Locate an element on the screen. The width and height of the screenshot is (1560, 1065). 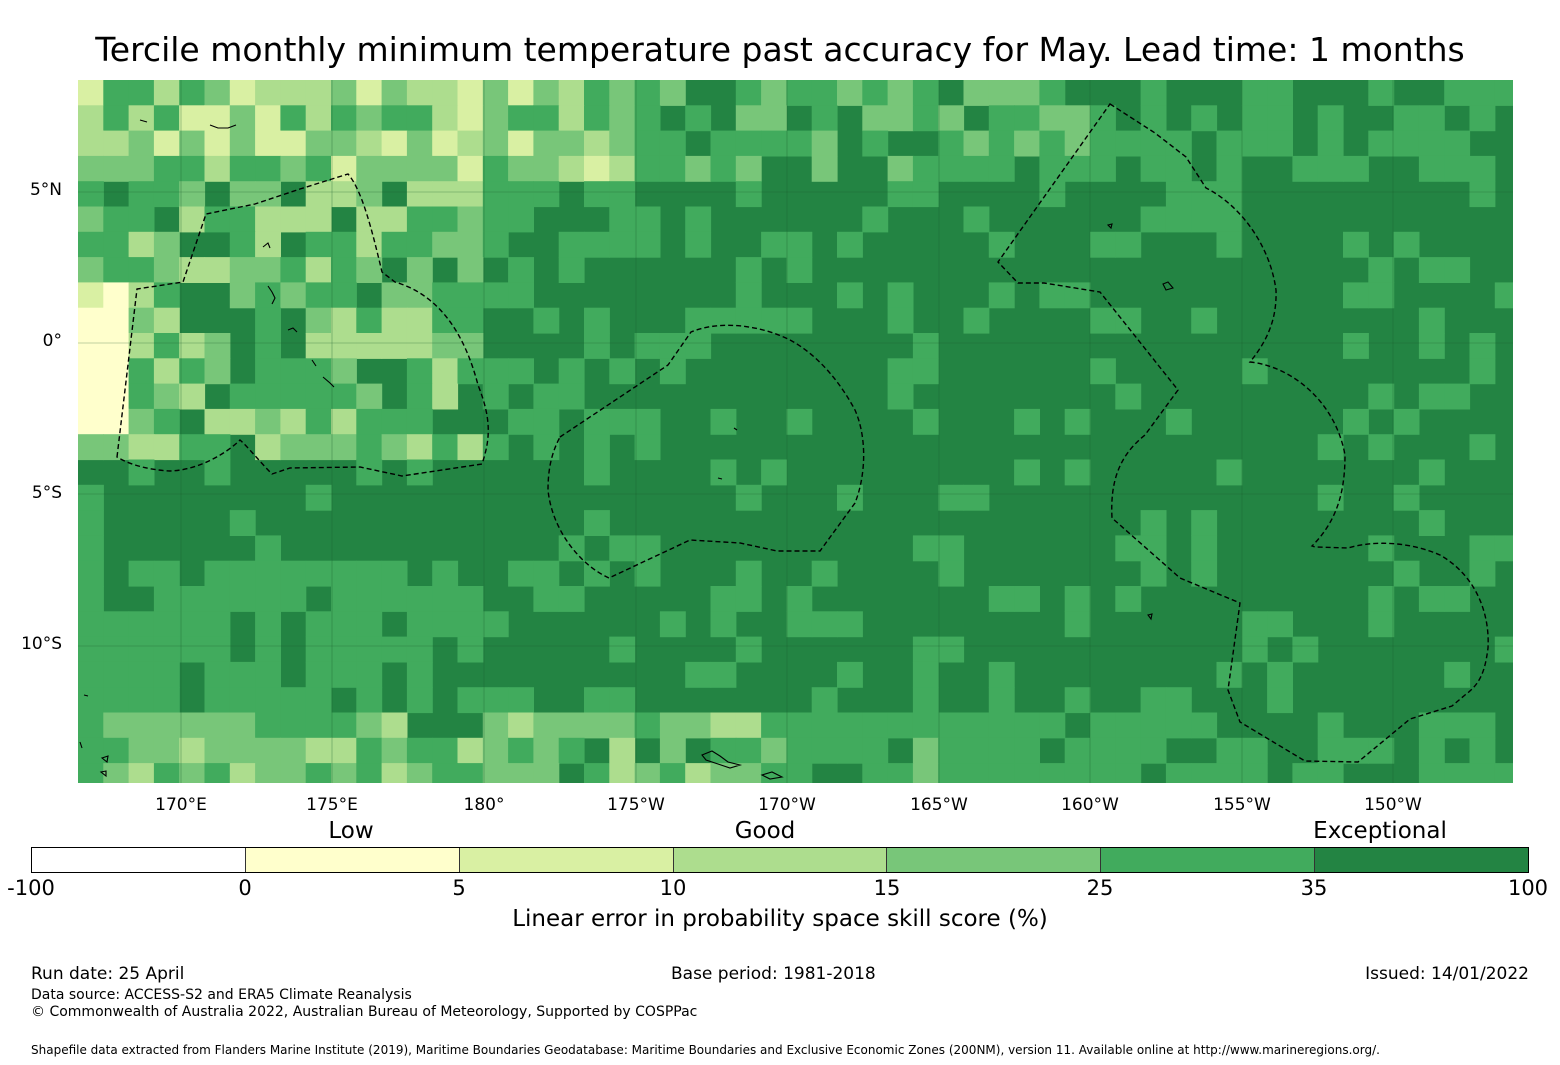
colorbar-tick: 10 is located at coordinates (673, 888).